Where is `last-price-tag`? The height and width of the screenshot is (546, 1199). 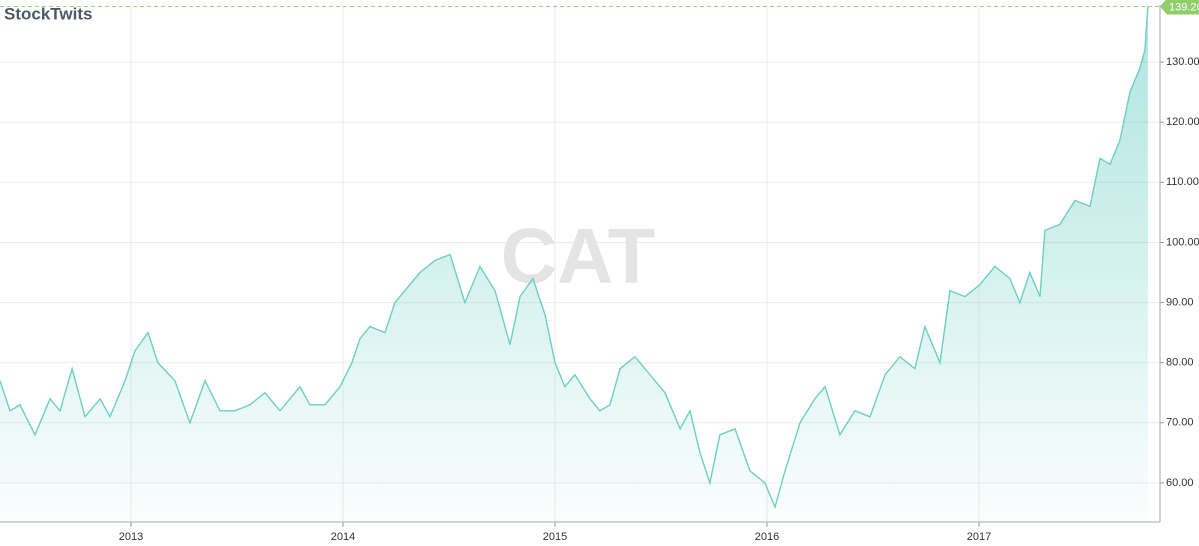
last-price-tag is located at coordinates (1179, 7).